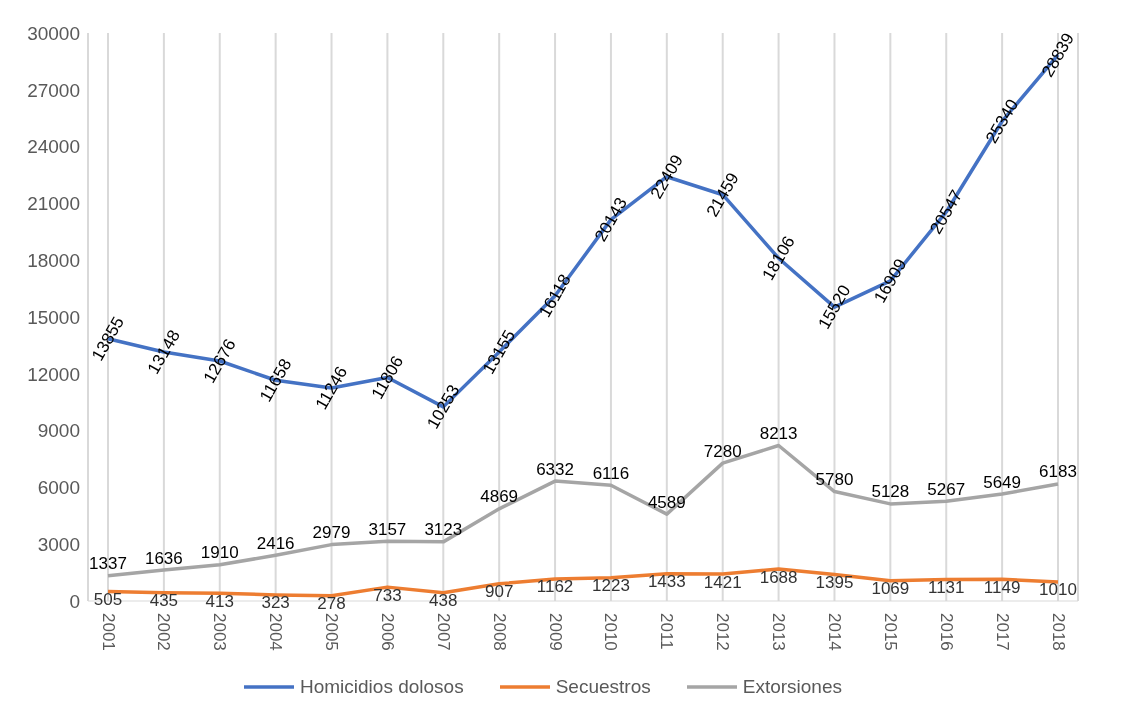  Describe the element at coordinates (53, 317) in the screenshot. I see `y-tick-label: 15000` at that location.